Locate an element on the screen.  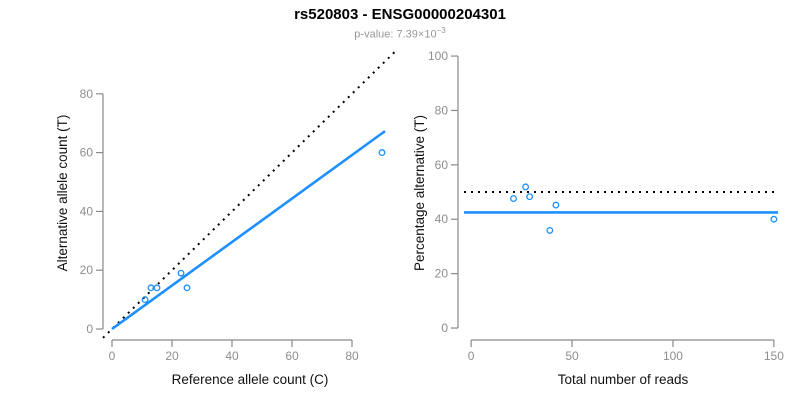
x-tick-label: 40 is located at coordinates (232, 356).